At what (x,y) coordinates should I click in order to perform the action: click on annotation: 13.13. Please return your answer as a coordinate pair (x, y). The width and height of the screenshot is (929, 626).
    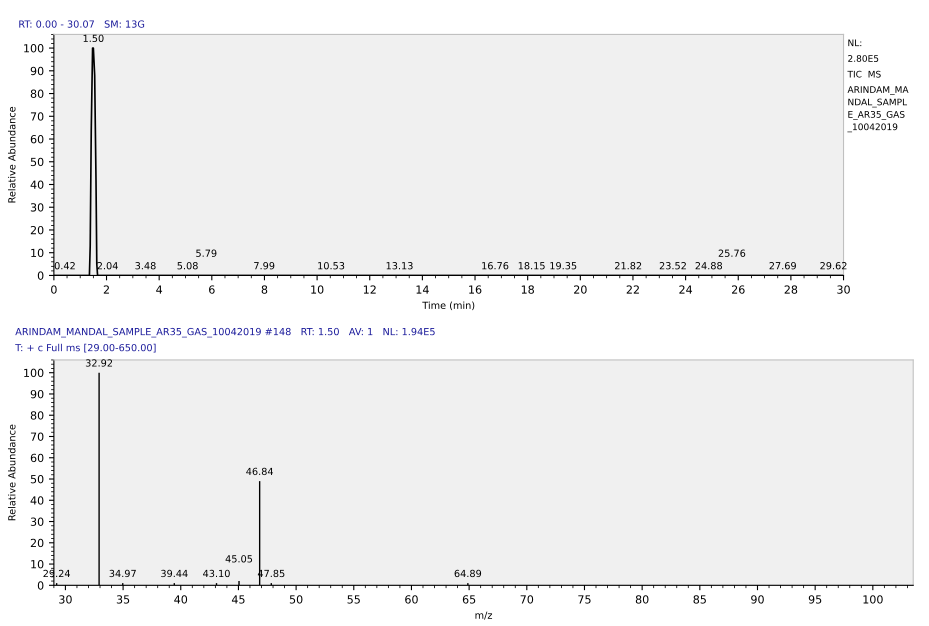
    Looking at the image, I should click on (399, 266).